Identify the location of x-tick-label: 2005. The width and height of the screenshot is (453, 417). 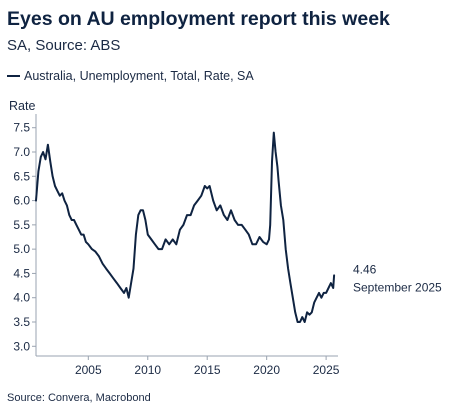
(88, 370).